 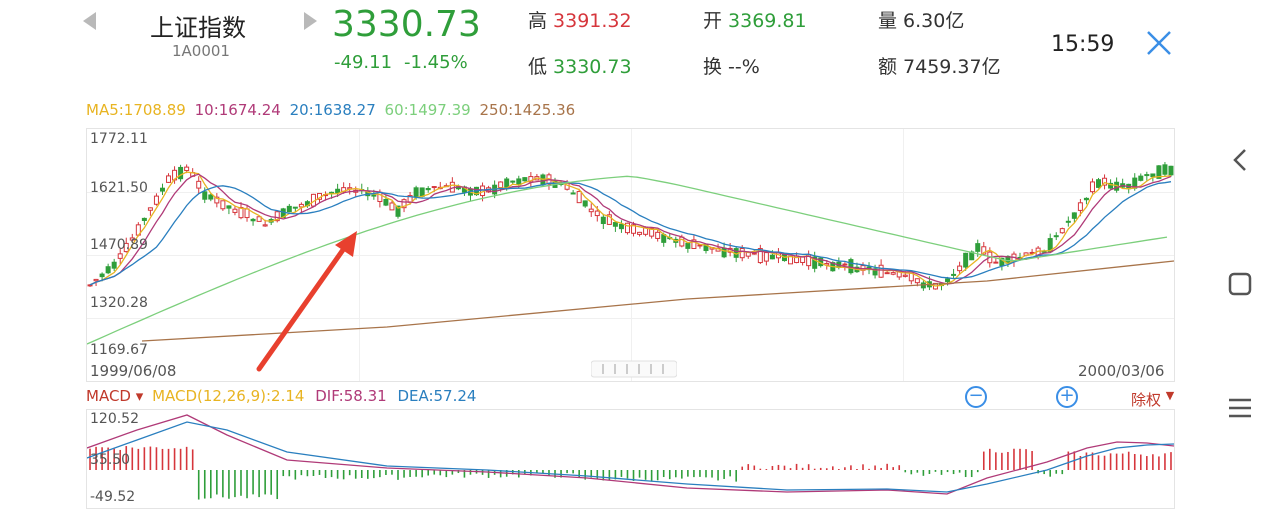 I want to click on current-price: 3330.73, so click(x=406, y=24).